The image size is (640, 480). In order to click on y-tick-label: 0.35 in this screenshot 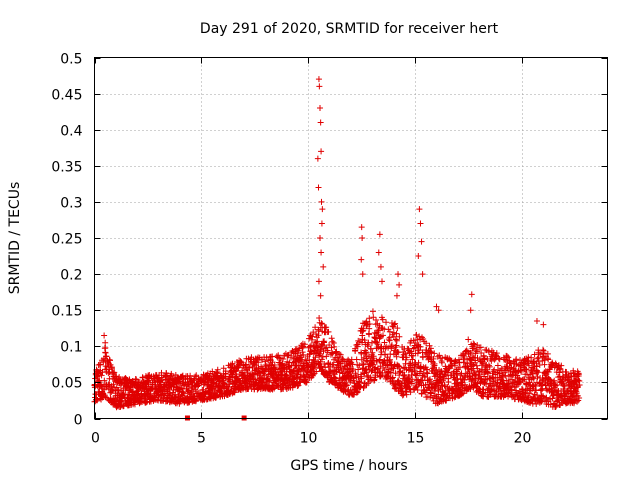, I will do `click(66, 168)`.